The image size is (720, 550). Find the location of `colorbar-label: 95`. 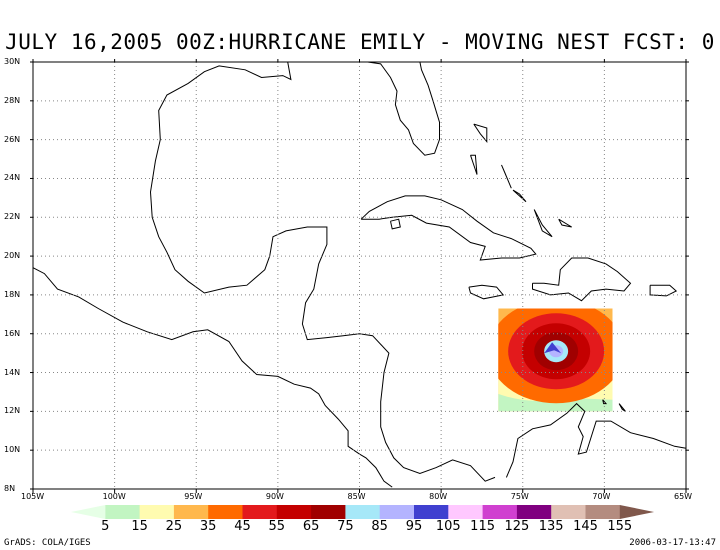

colorbar-label: 95 is located at coordinates (414, 526).